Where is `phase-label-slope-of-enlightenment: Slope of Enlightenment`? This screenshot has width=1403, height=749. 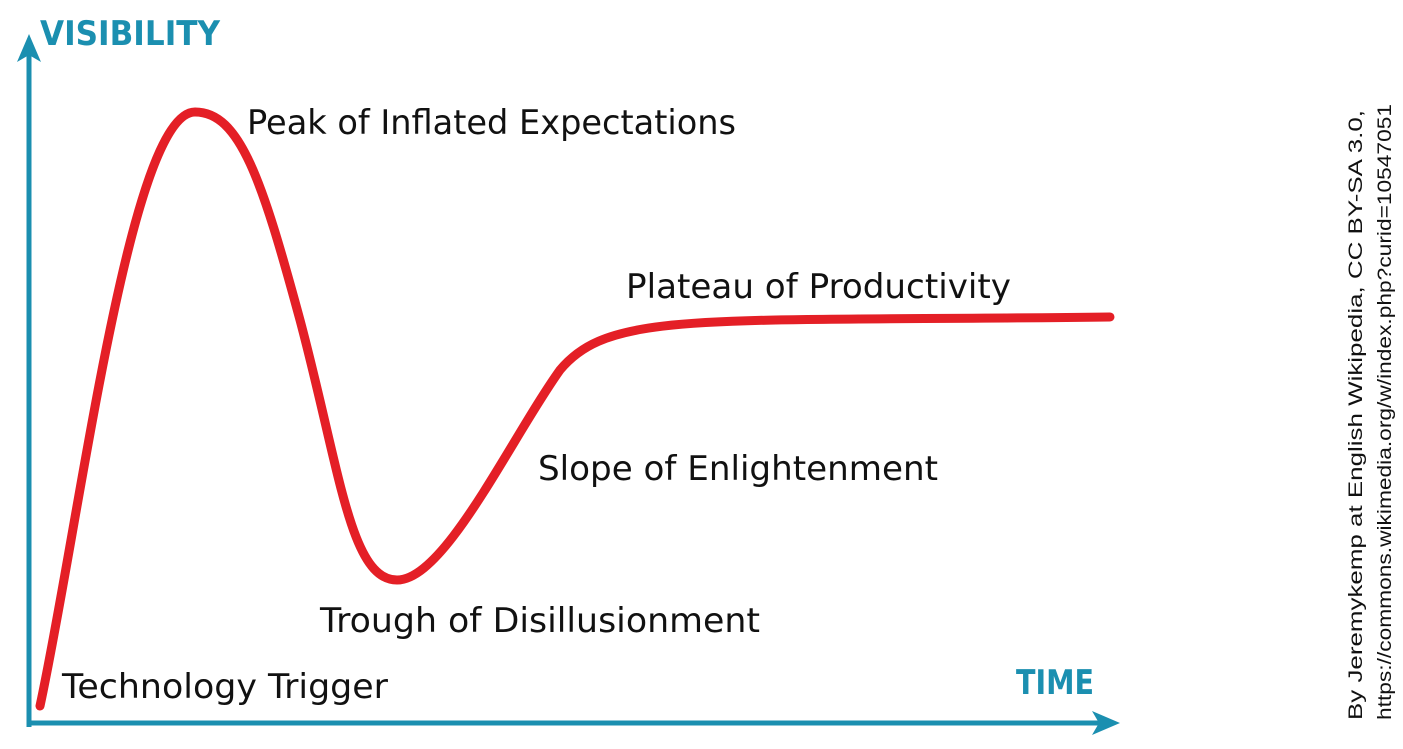
phase-label-slope-of-enlightenment: Slope of Enlightenment is located at coordinates (738, 469).